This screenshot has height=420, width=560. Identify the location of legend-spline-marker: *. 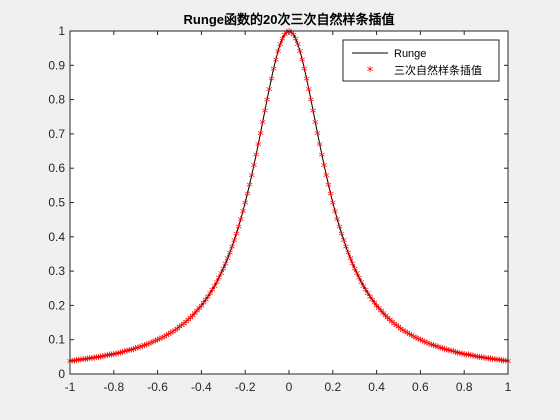
(370, 72).